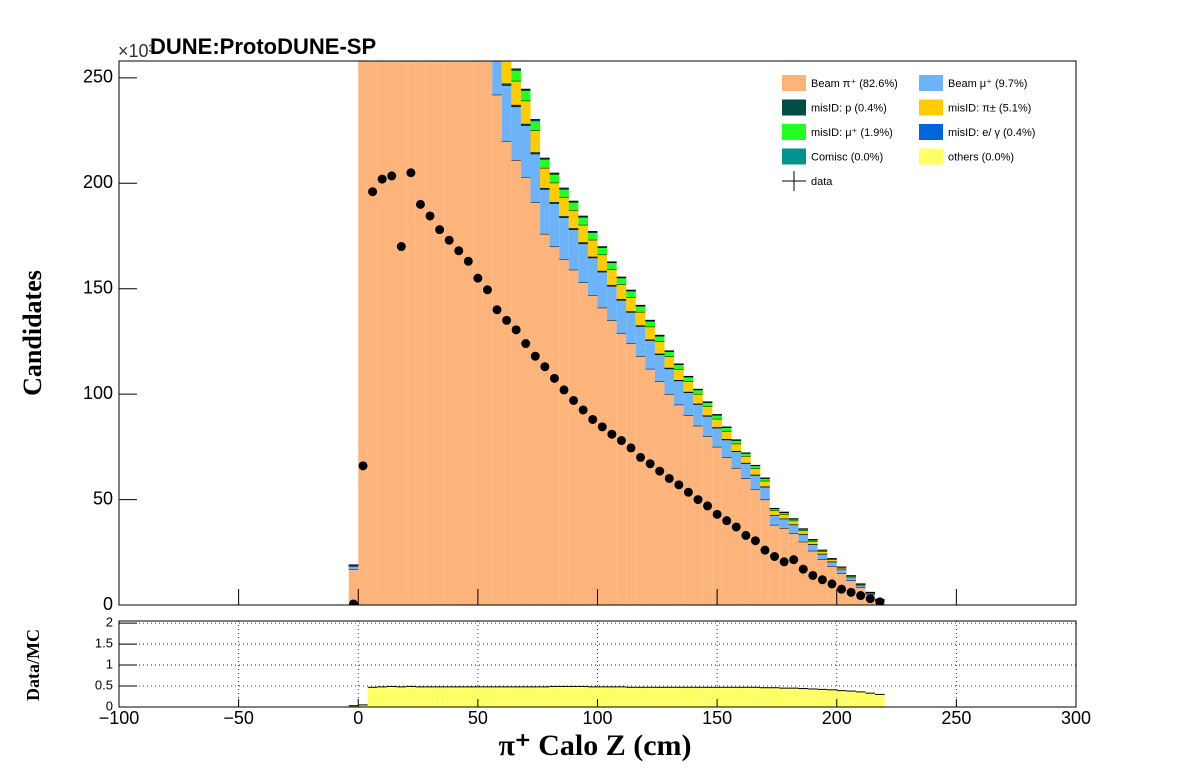 The width and height of the screenshot is (1196, 772). Describe the element at coordinates (33, 665) in the screenshot. I see `ratio-y-axis-label: Data/MC` at that location.